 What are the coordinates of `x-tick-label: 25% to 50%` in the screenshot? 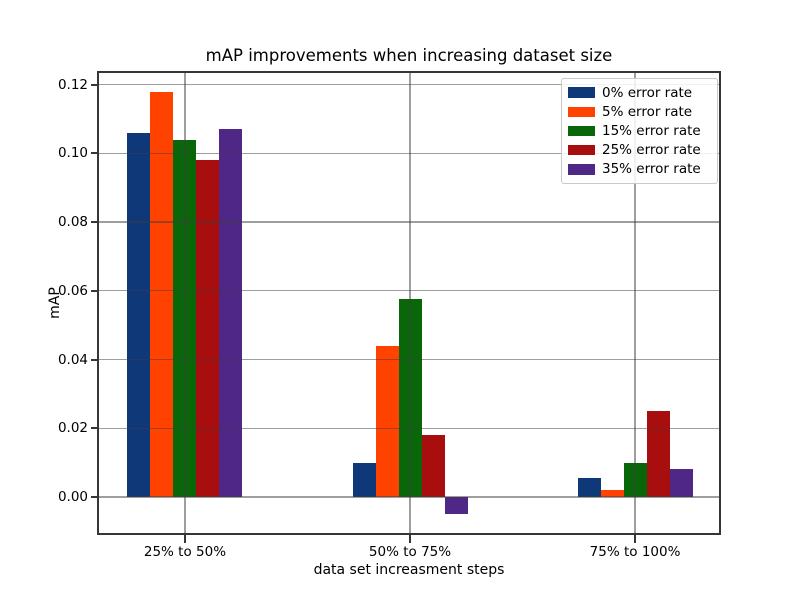 It's located at (185, 552).